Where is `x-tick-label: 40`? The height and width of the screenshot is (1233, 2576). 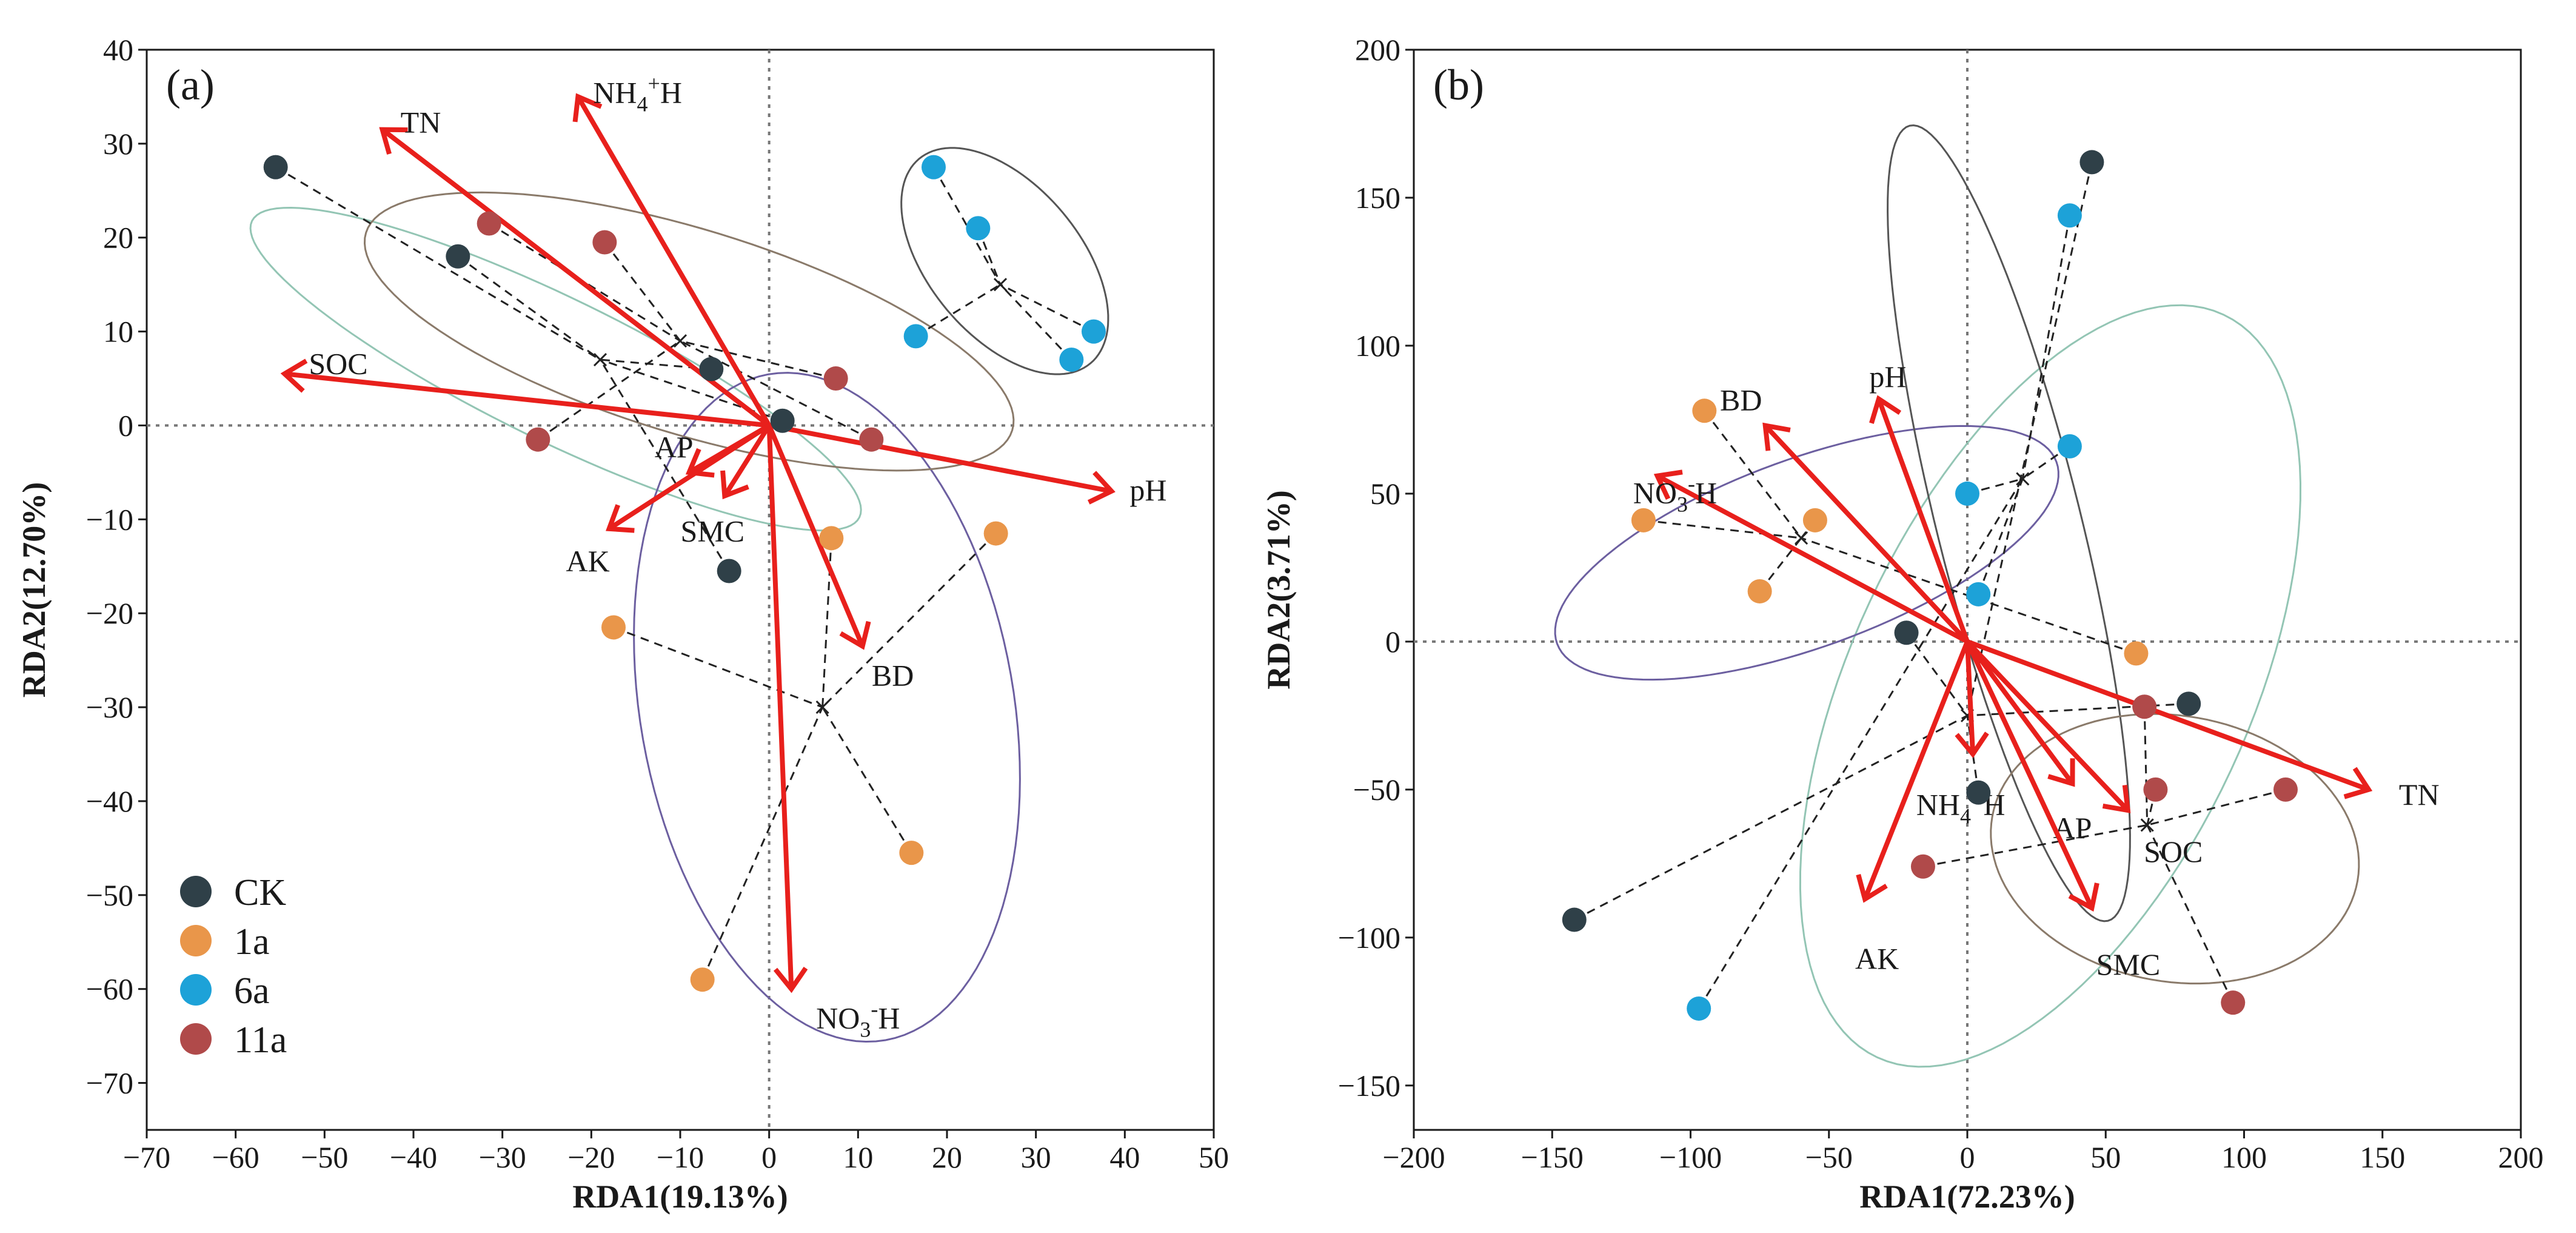
x-tick-label: 40 is located at coordinates (1124, 1157).